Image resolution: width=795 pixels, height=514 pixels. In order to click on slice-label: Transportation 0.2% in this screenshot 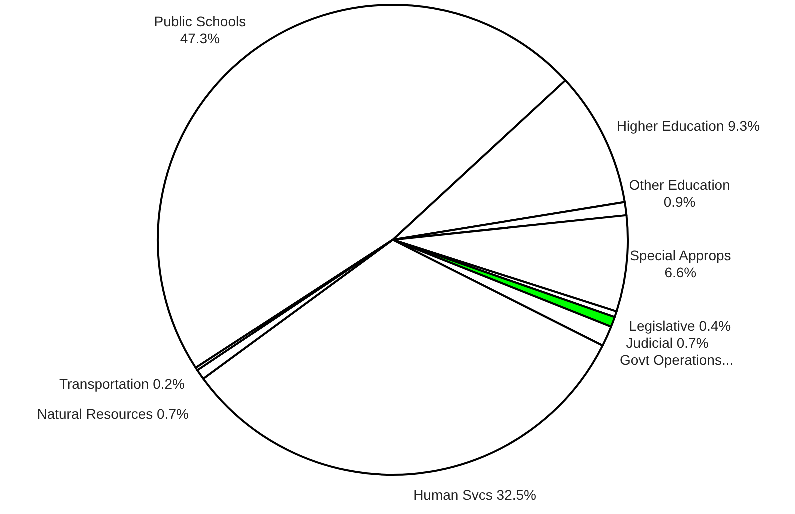, I will do `click(122, 384)`.